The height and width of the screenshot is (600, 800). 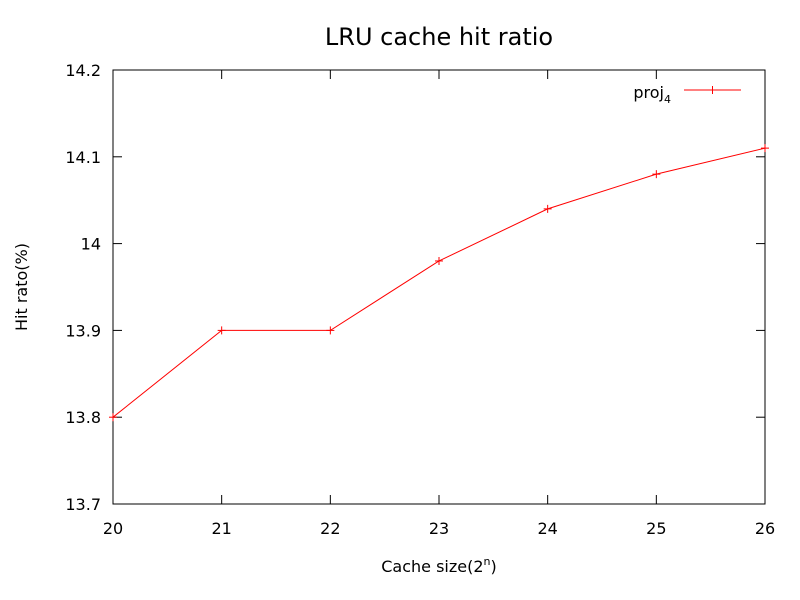 I want to click on y-tick-label: 14.1, so click(x=83, y=157).